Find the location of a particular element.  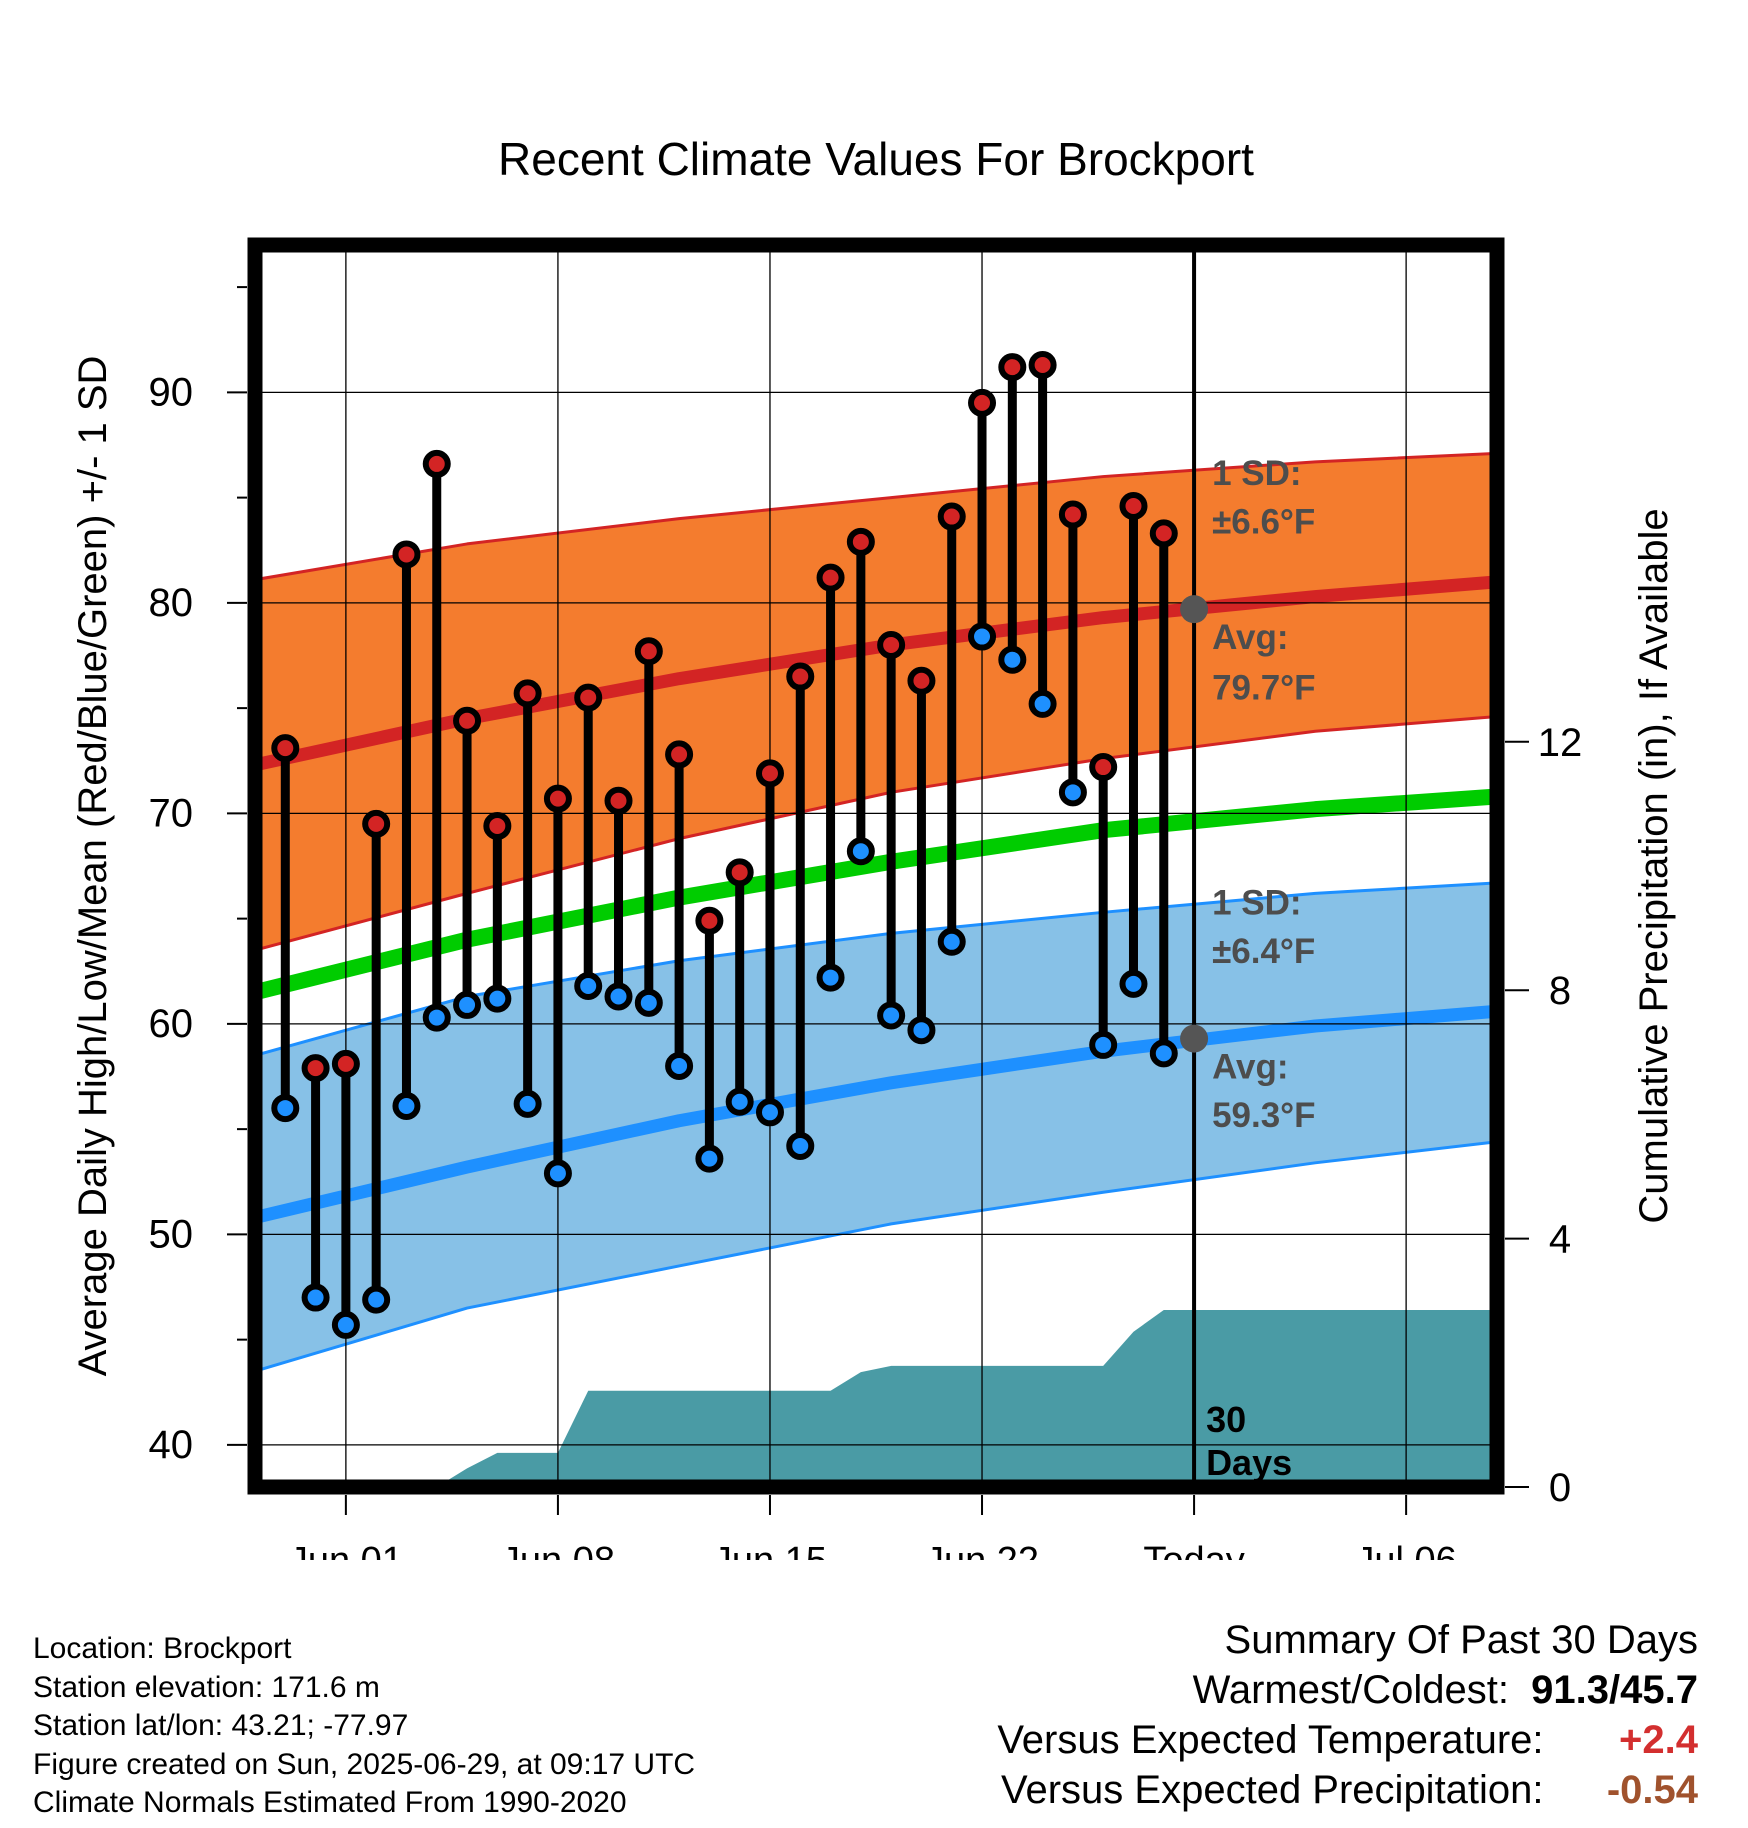

today-days-count: 30 is located at coordinates (1226, 1419).